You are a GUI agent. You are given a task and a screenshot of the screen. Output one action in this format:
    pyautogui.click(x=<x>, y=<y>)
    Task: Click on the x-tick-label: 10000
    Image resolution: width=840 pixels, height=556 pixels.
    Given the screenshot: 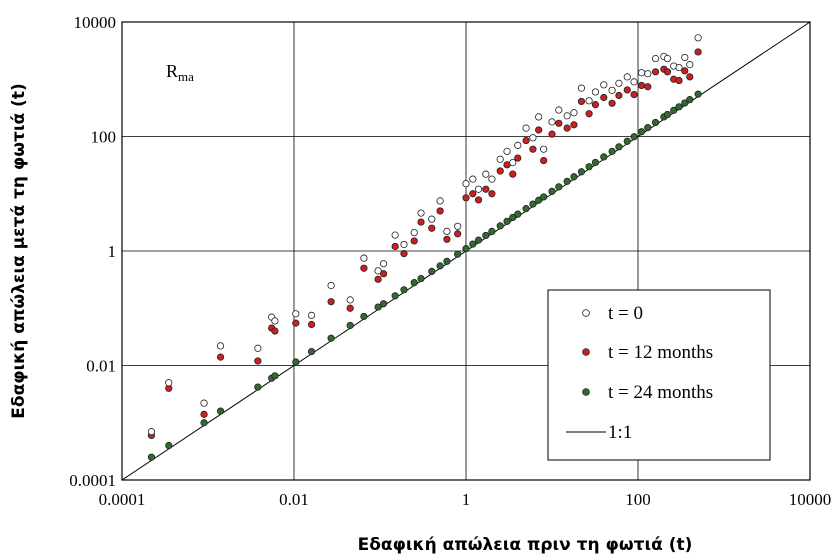 What is the action you would take?
    pyautogui.click(x=810, y=499)
    